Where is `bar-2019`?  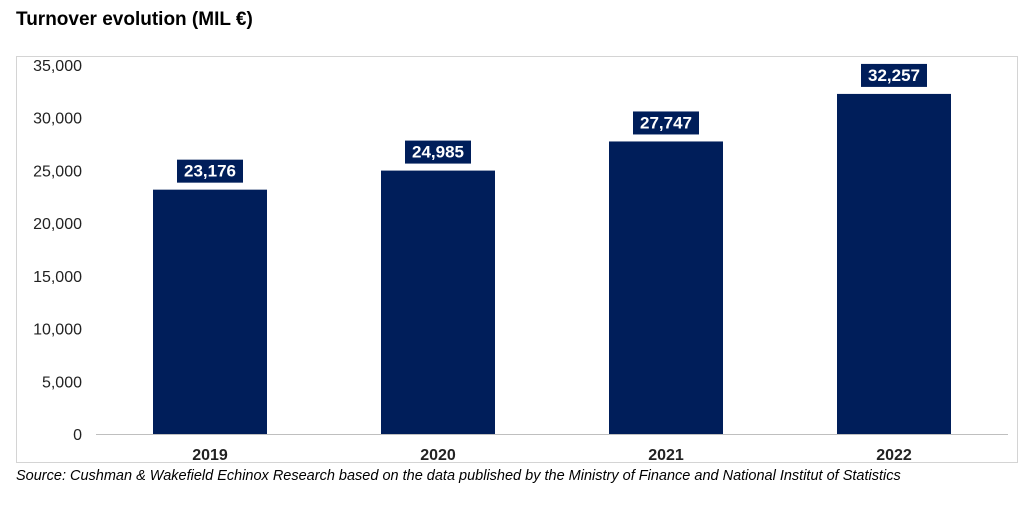 bar-2019 is located at coordinates (210, 311).